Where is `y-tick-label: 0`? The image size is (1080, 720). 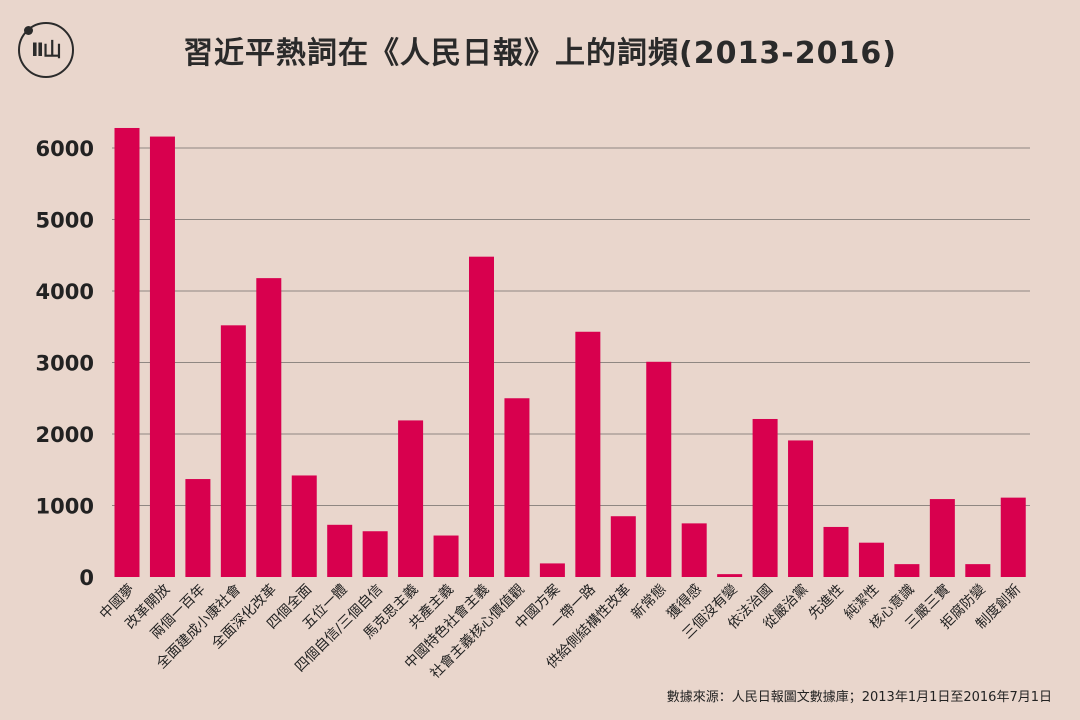 y-tick-label: 0 is located at coordinates (86, 578).